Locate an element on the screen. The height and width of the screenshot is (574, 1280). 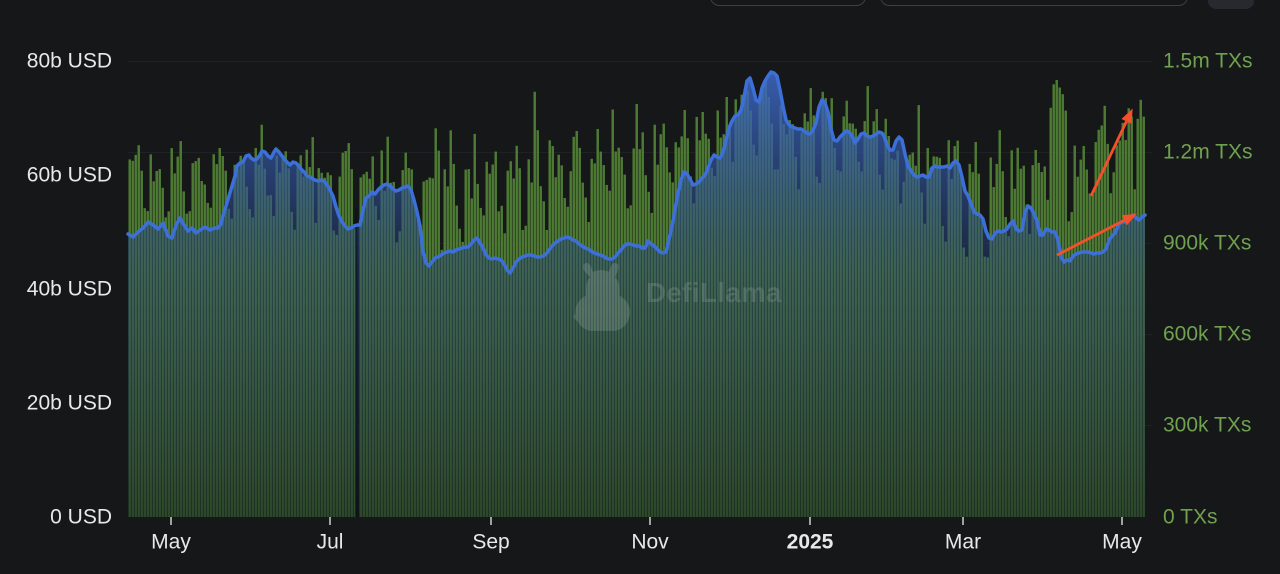
svg-text: Mar is located at coordinates (963, 542).